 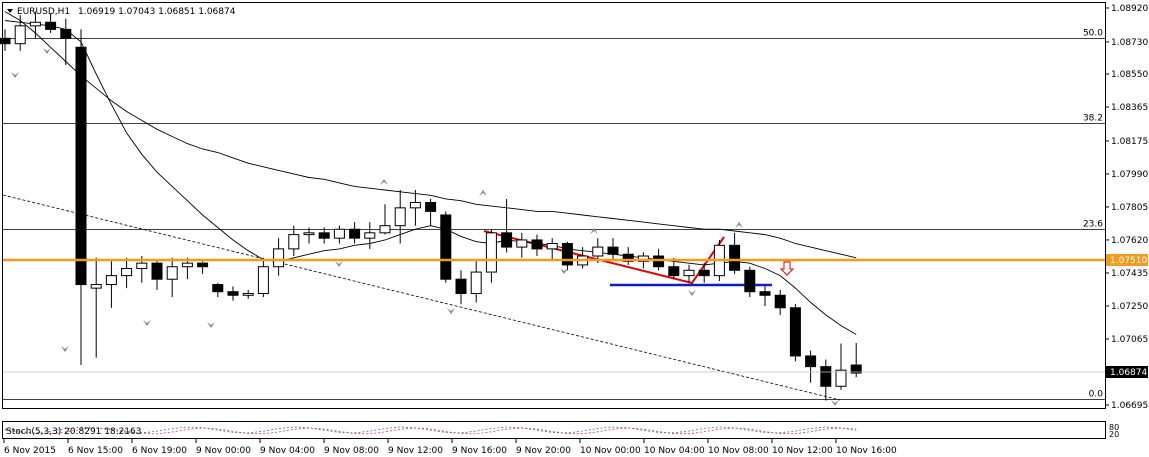 I want to click on time-tick-label: 10 Nov 08:00, so click(x=738, y=451).